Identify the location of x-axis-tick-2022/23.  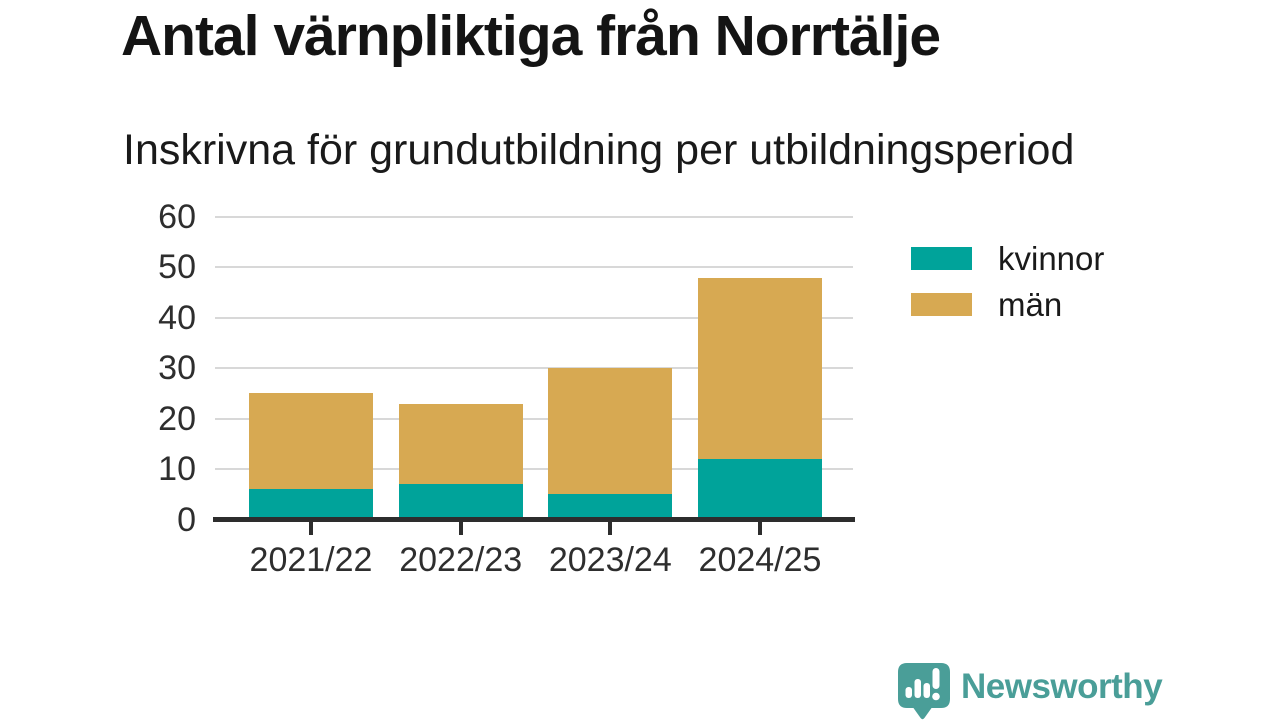
(460, 528).